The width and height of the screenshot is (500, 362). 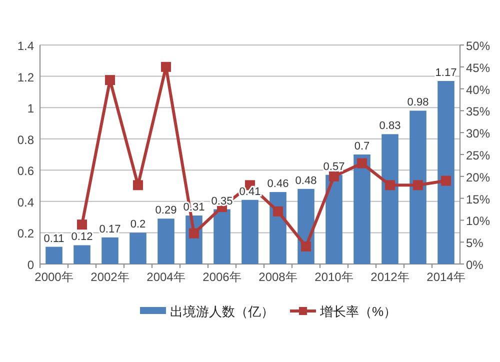 I want to click on data-label: 0.48, so click(x=306, y=180).